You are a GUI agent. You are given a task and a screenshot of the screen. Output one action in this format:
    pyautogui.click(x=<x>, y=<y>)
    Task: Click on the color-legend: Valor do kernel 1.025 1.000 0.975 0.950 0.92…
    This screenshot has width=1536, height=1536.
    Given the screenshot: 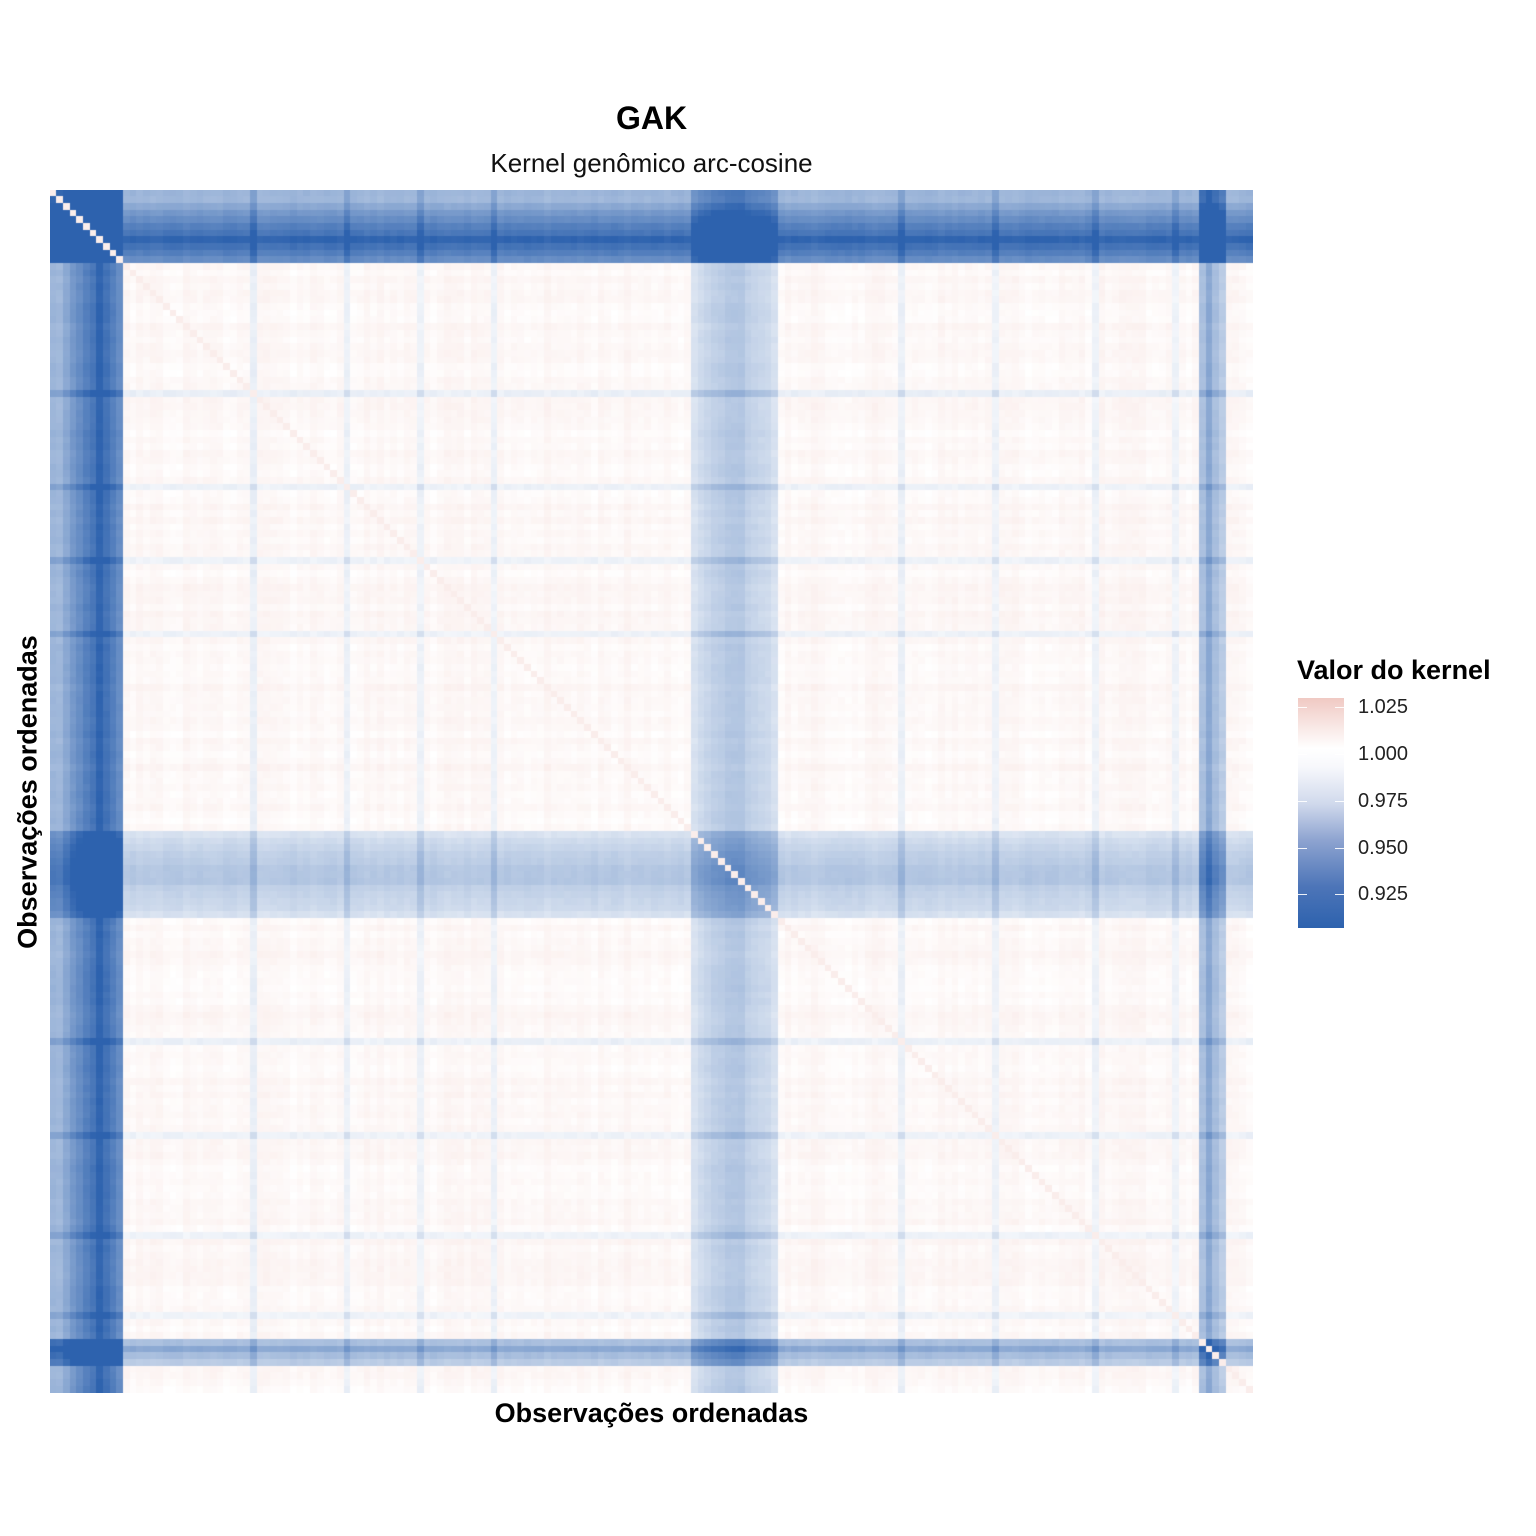 What is the action you would take?
    pyautogui.click(x=1412, y=800)
    